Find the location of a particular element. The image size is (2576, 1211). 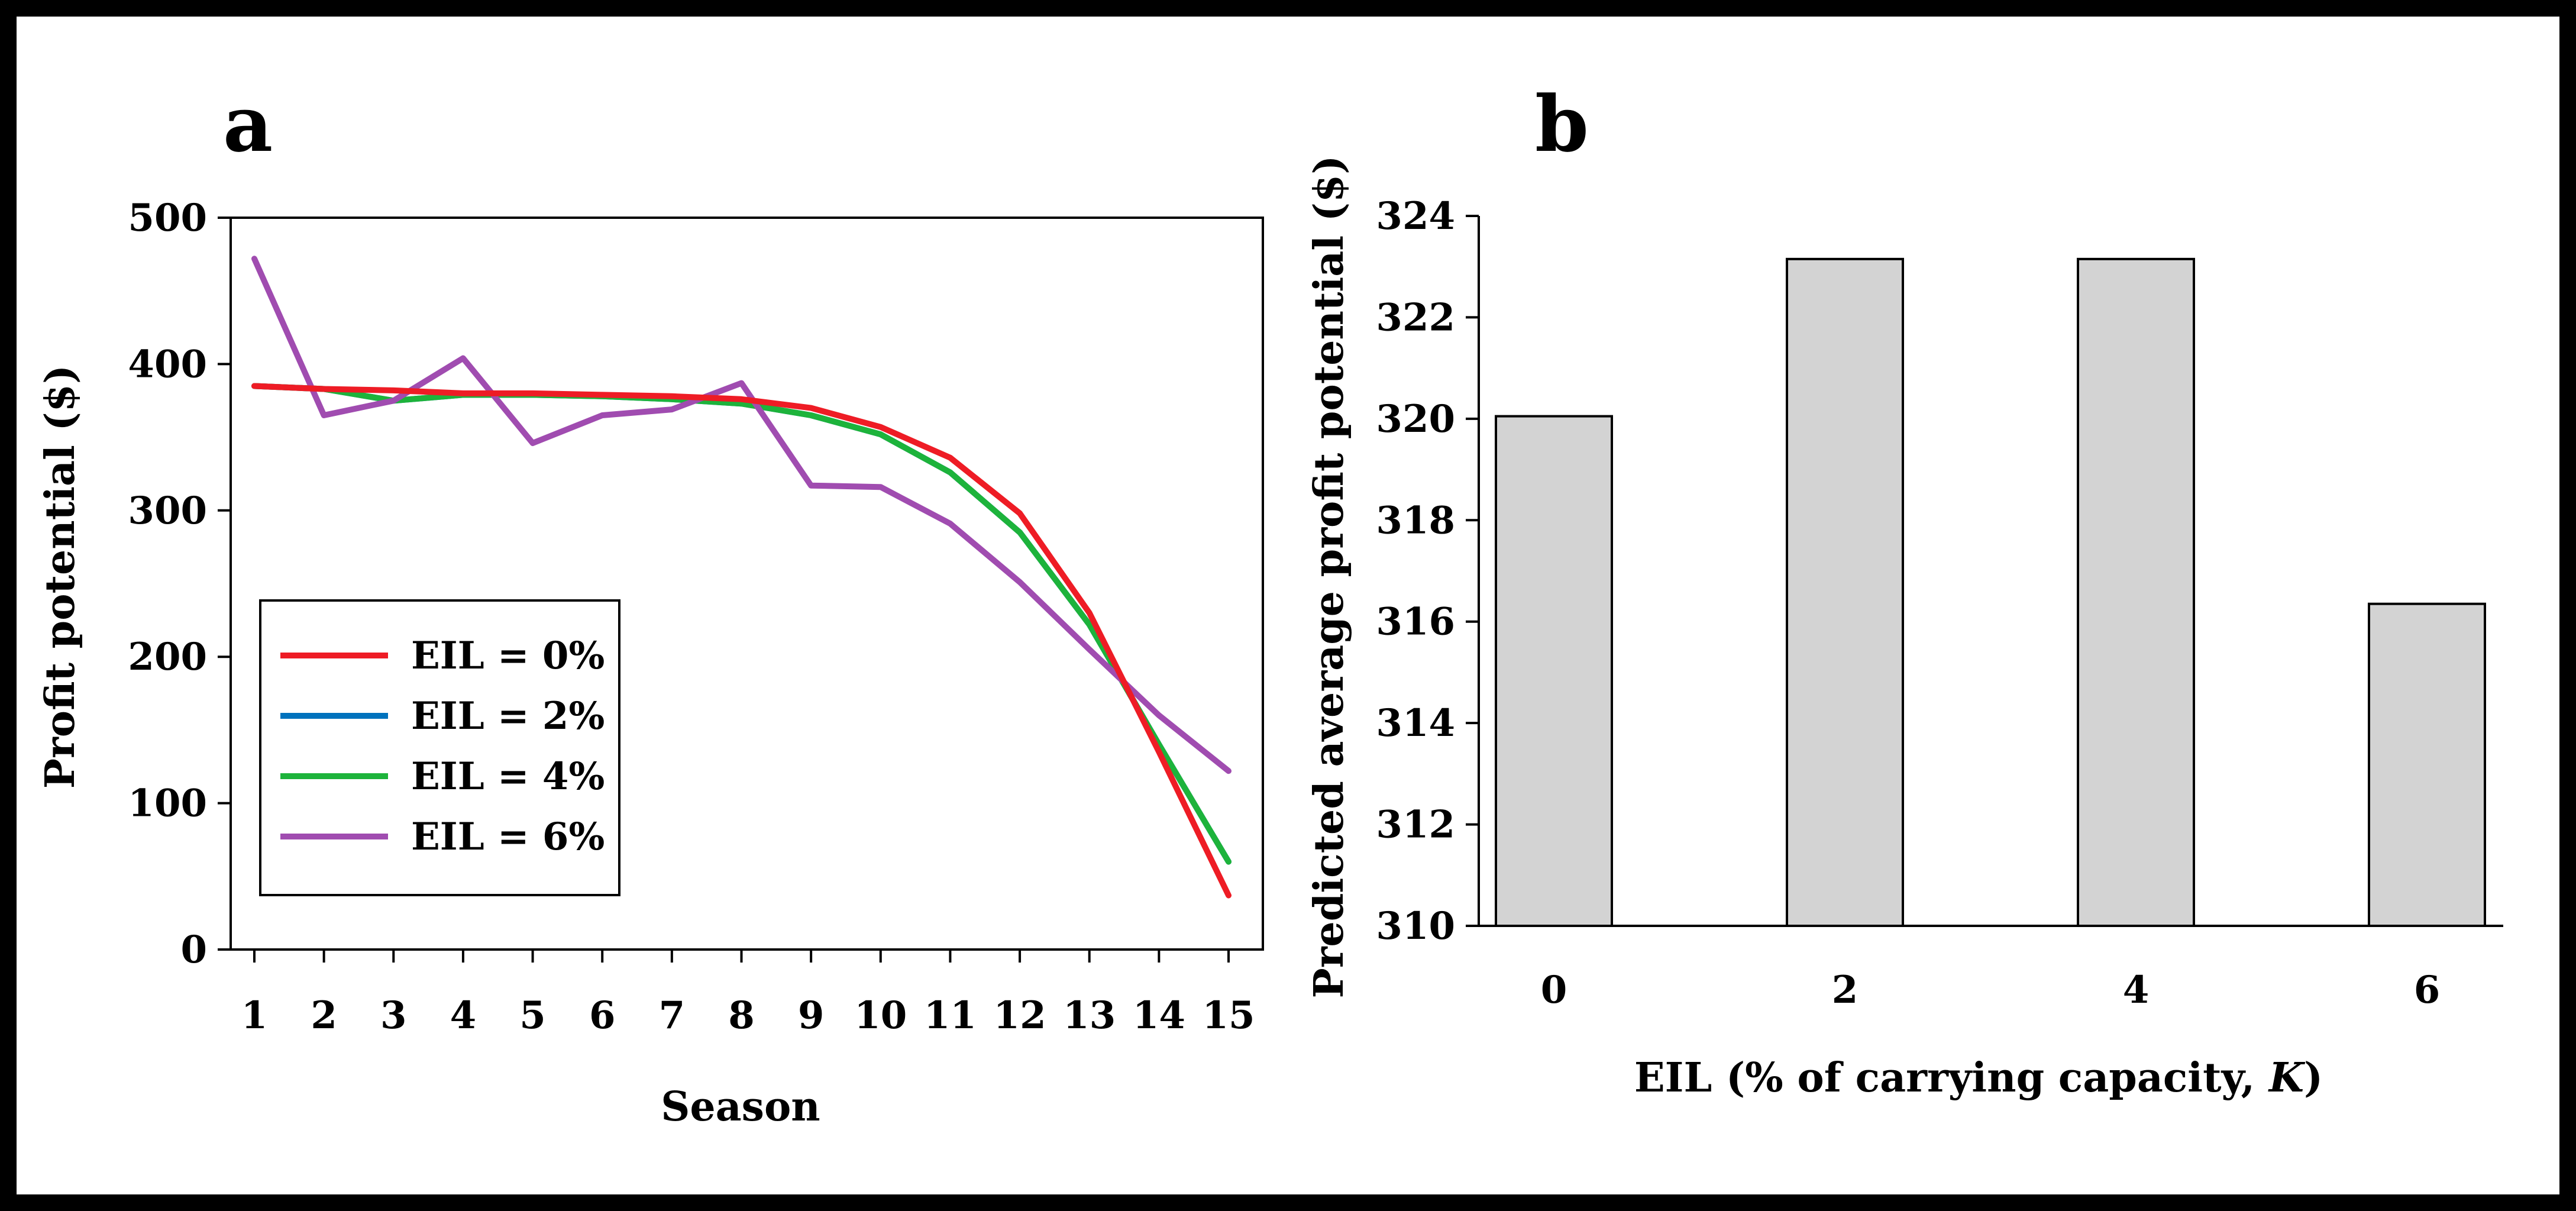

x-tick-label: 5 is located at coordinates (532, 1015).